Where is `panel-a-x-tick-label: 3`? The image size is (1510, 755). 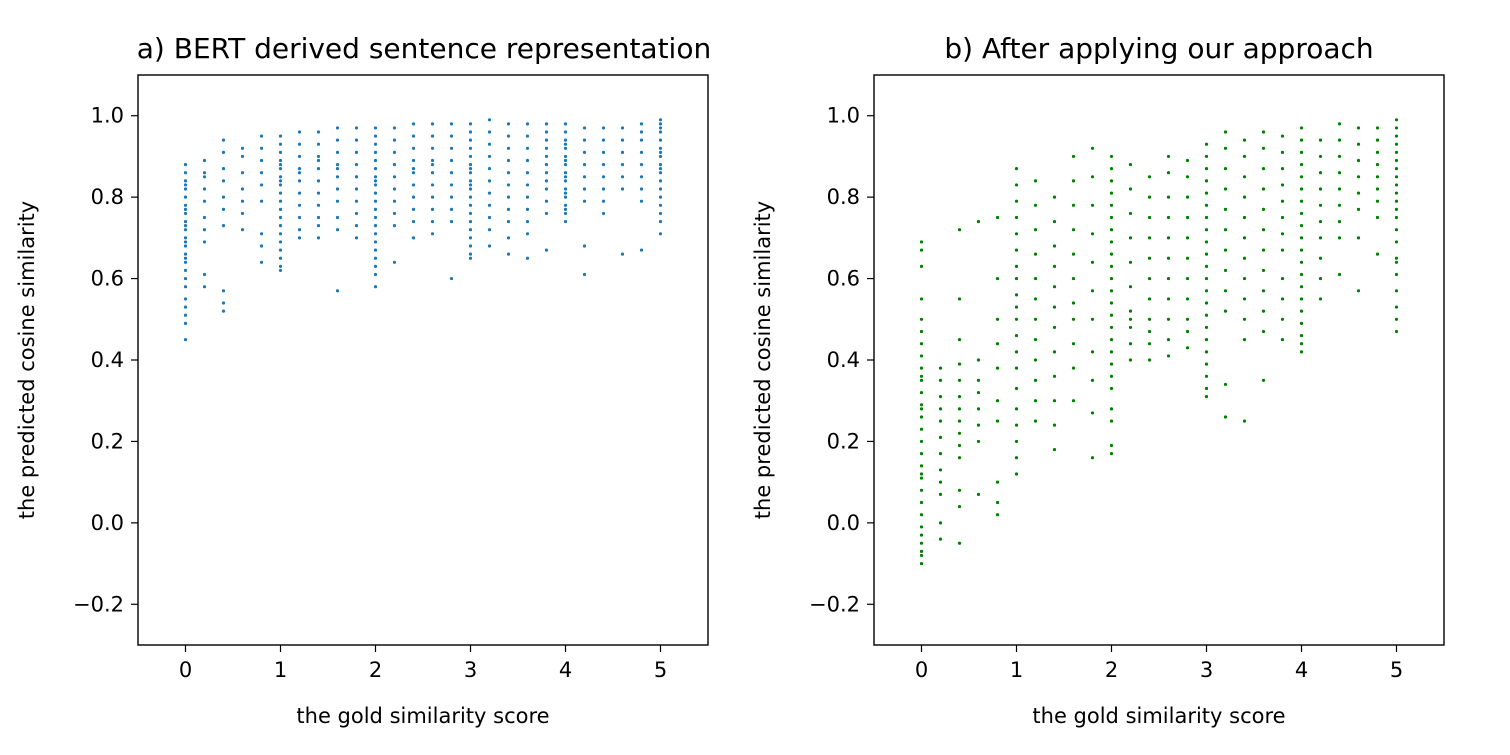 panel-a-x-tick-label: 3 is located at coordinates (470, 670).